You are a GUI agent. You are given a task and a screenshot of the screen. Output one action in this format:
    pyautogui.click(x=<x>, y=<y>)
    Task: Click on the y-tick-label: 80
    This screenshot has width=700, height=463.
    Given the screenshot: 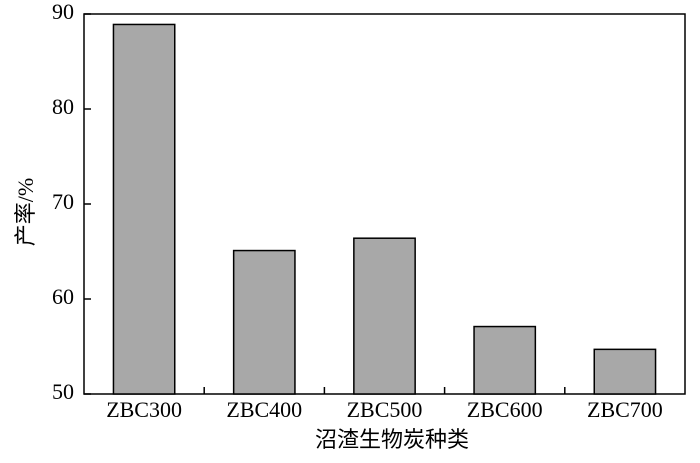 What is the action you would take?
    pyautogui.click(x=63, y=106)
    